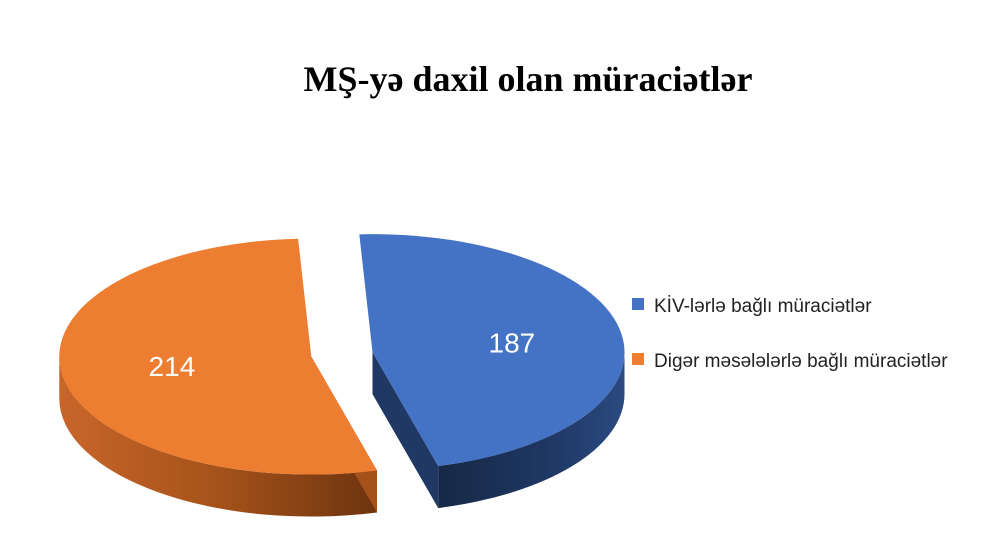 This screenshot has height=553, width=1000. I want to click on data-label-kiv: 187, so click(512, 343).